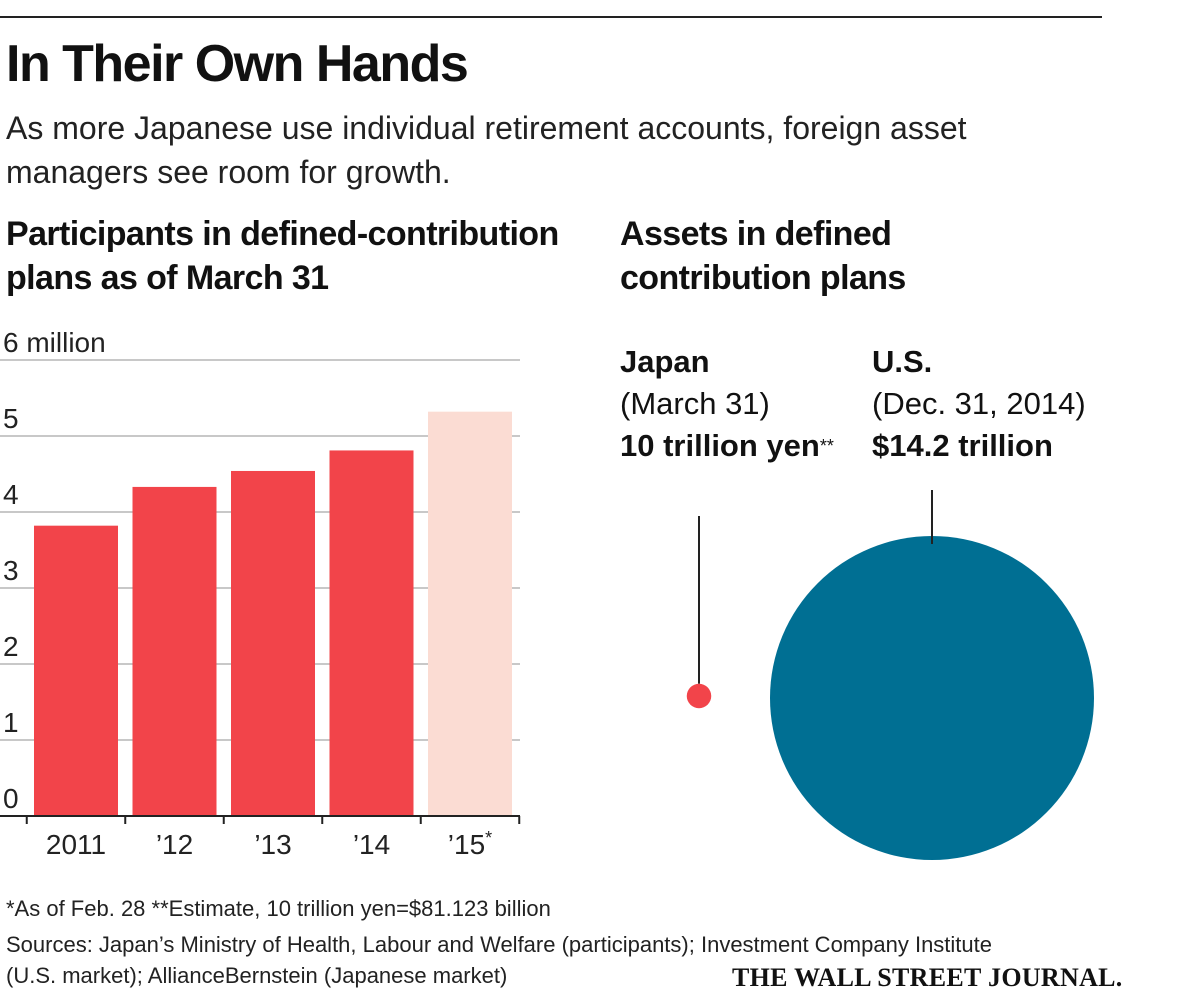 The image size is (1200, 997). Describe the element at coordinates (695, 403) in the screenshot. I see `japan-date: (March 31)` at that location.